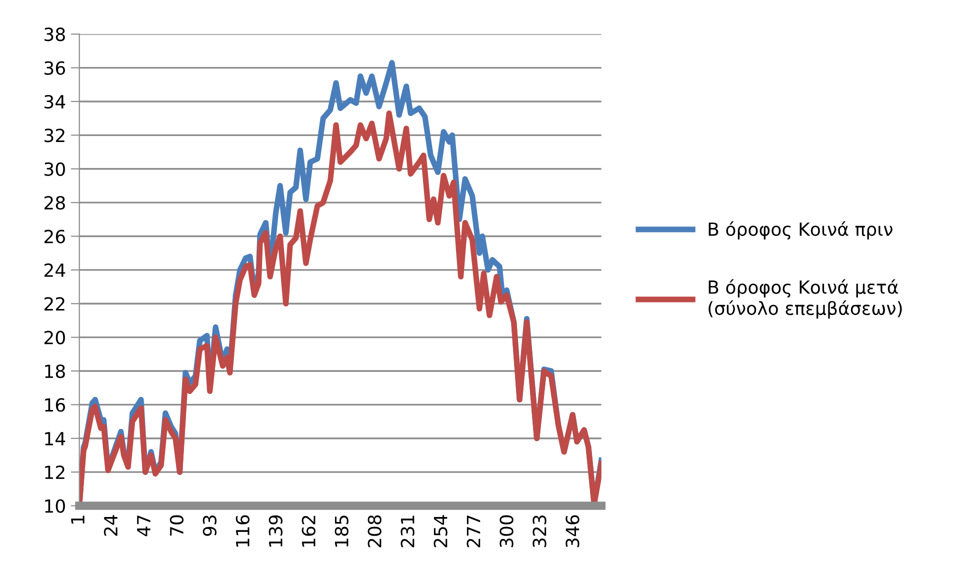  I want to click on y-tick-label: 22, so click(54, 303).